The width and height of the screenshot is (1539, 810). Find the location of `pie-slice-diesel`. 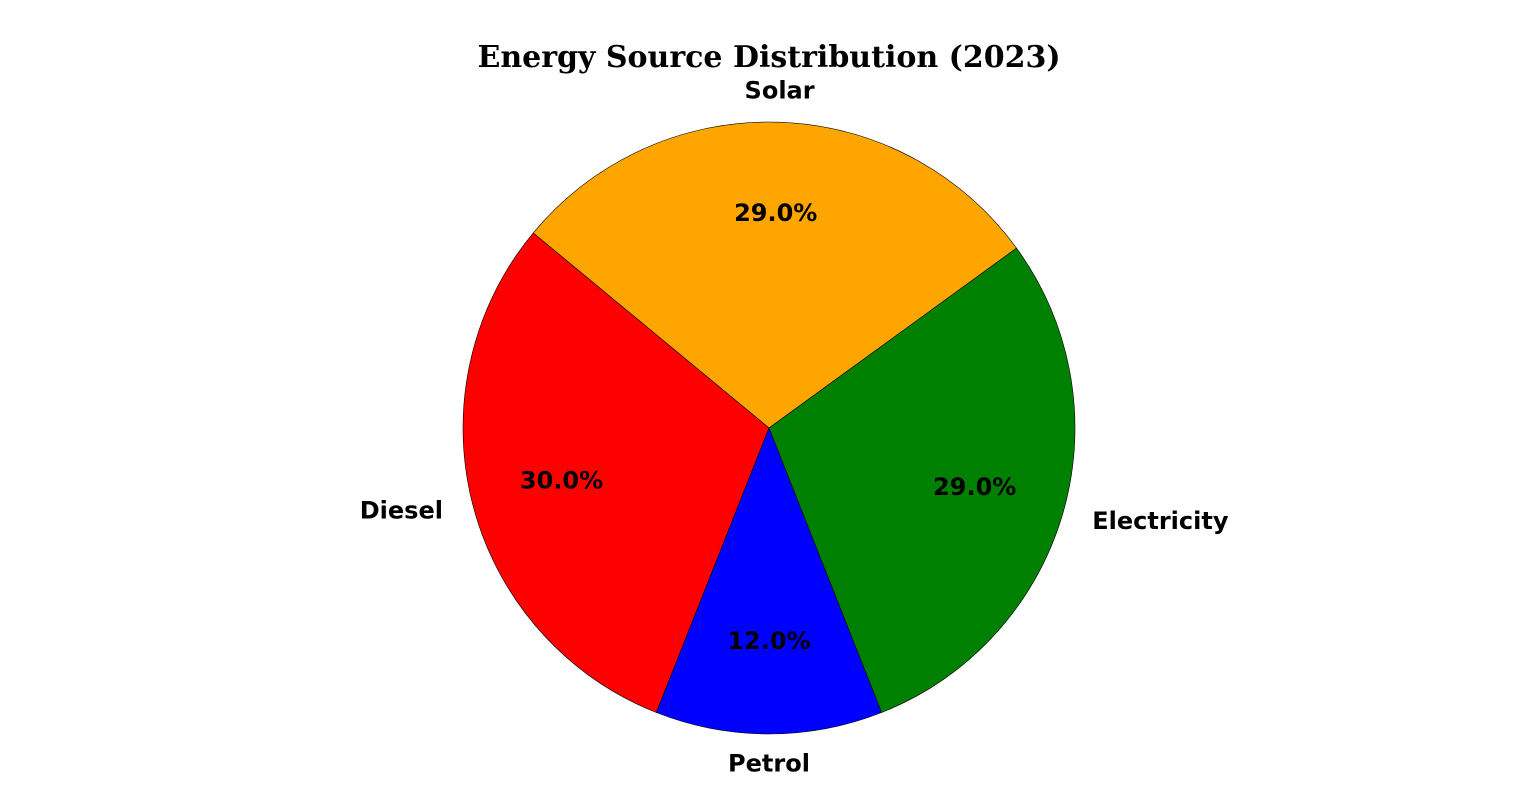

pie-slice-diesel is located at coordinates (616, 472).